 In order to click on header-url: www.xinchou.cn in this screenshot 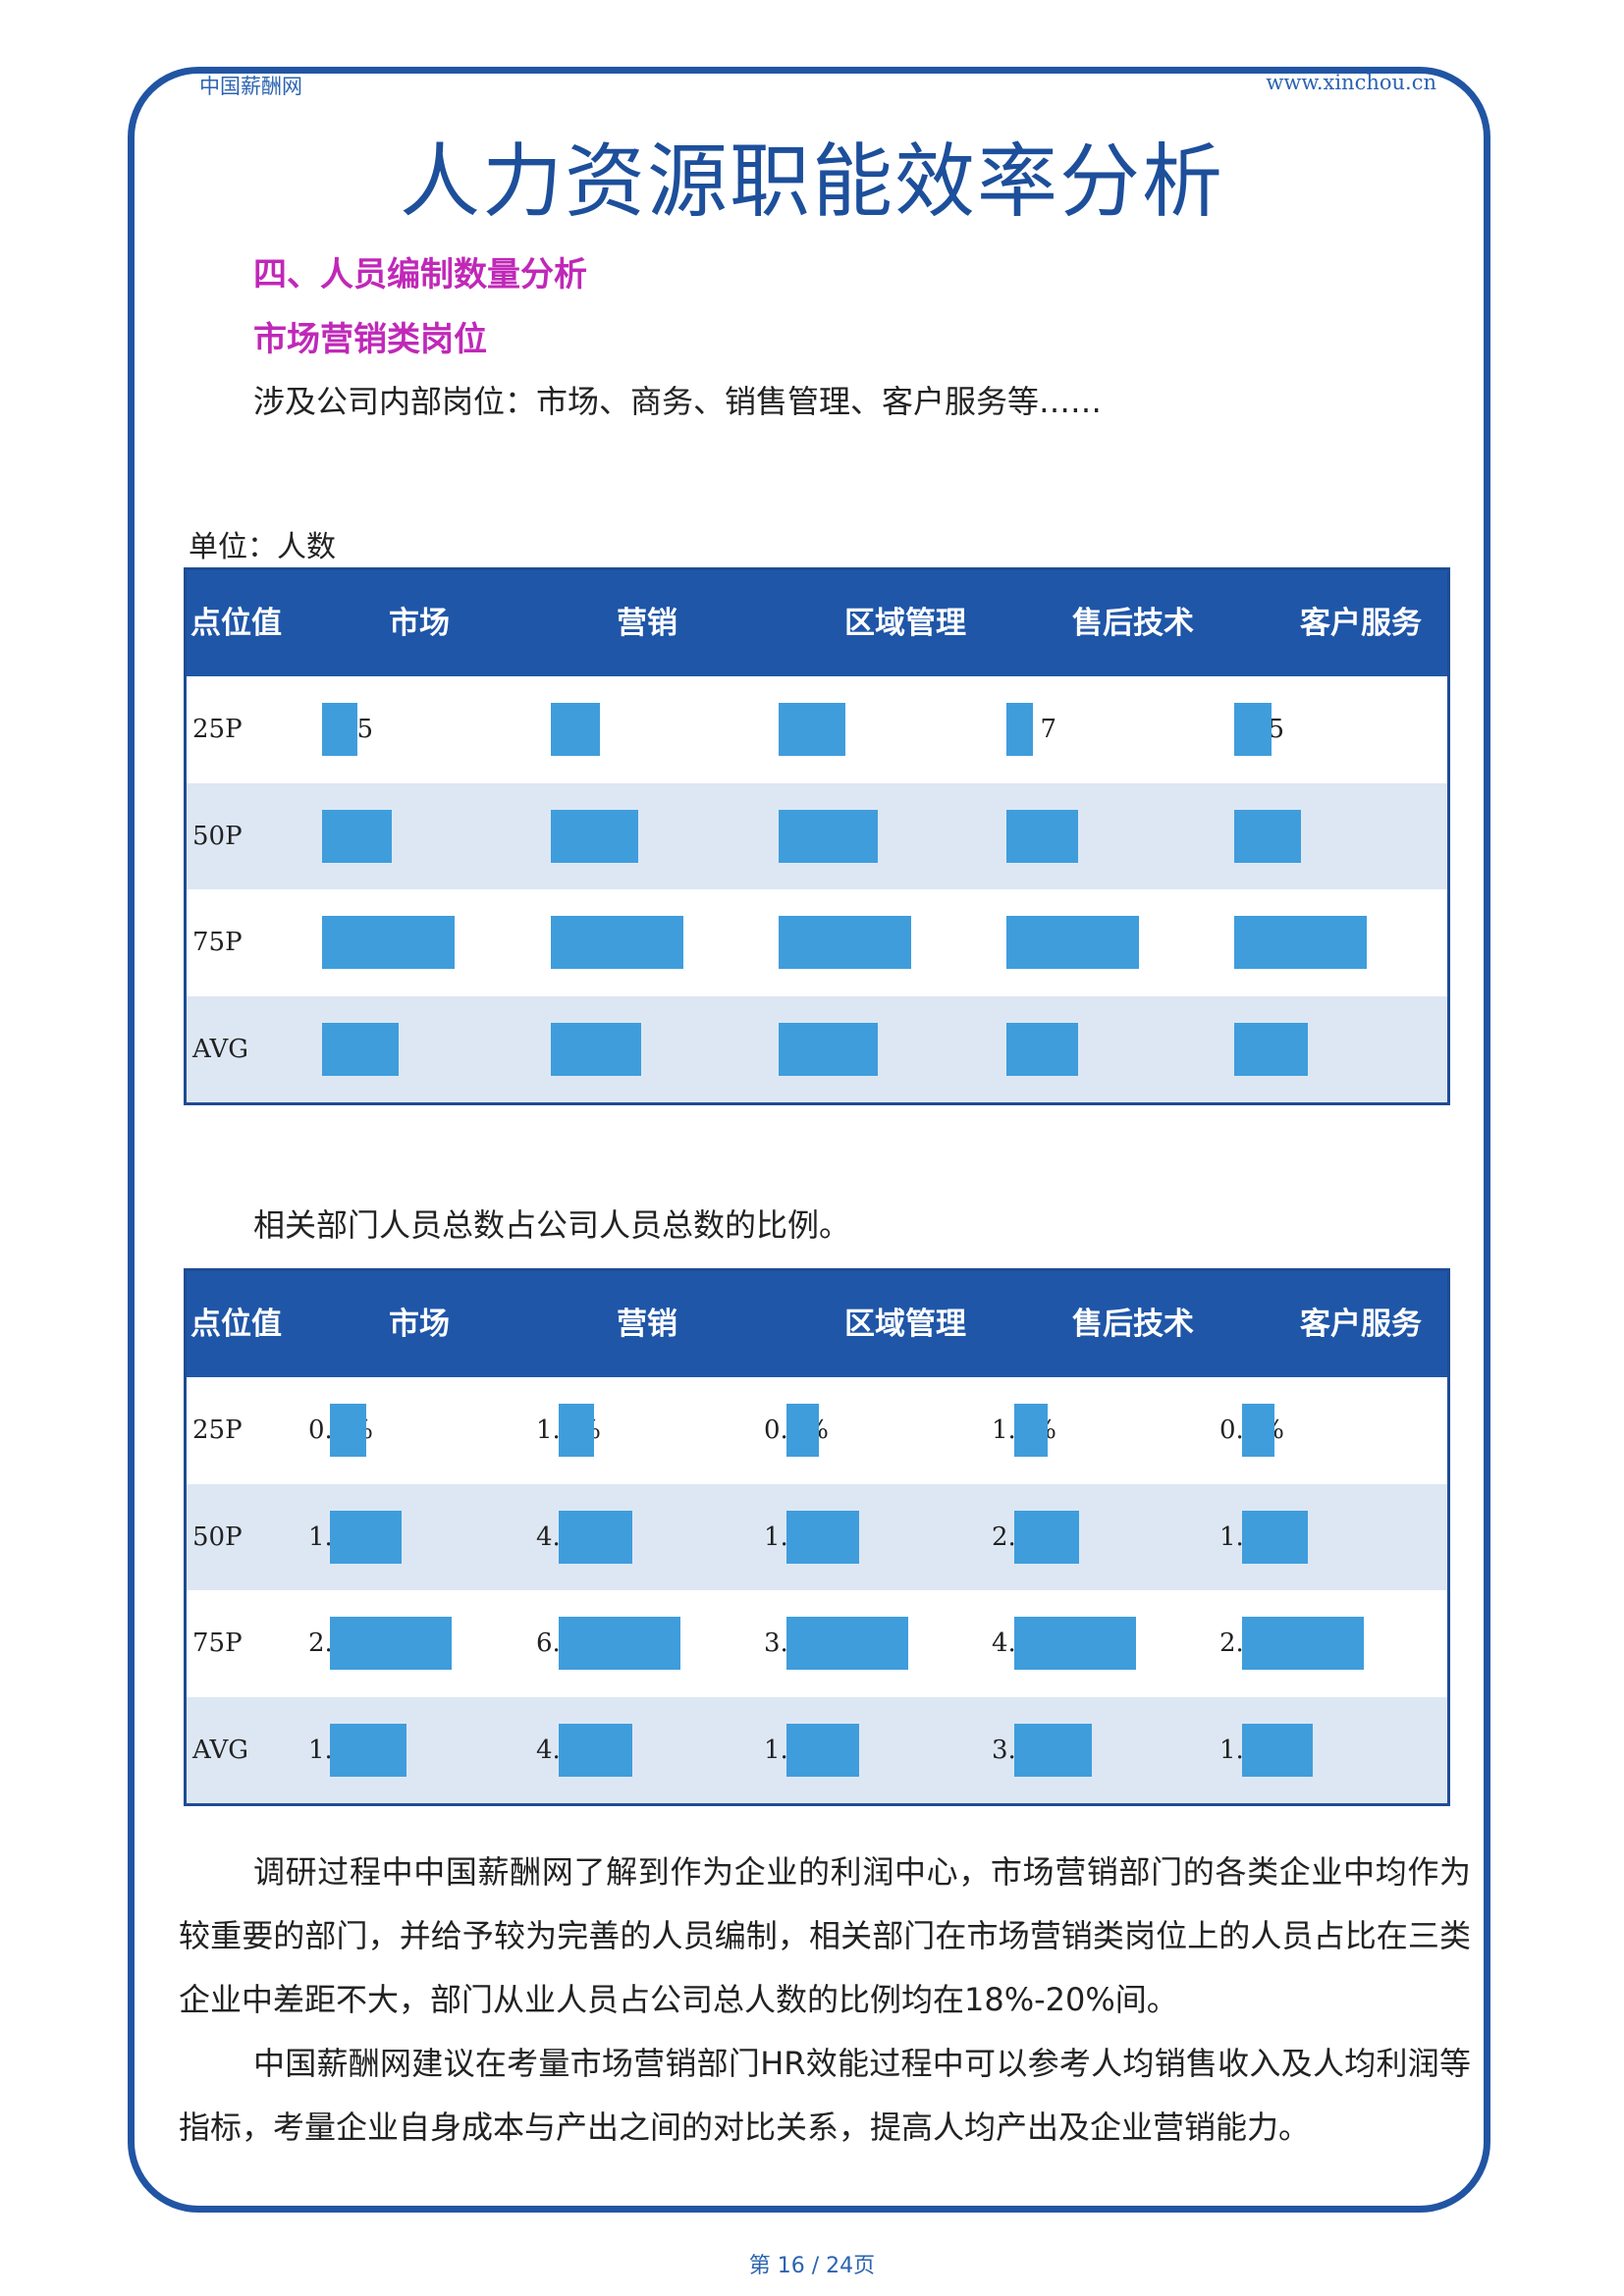, I will do `click(1351, 82)`.